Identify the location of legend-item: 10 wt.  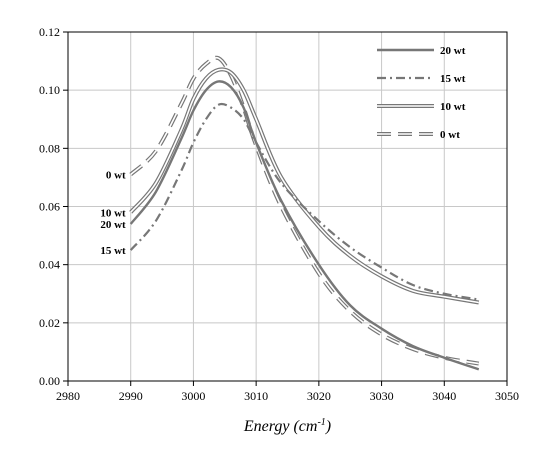
(421, 107).